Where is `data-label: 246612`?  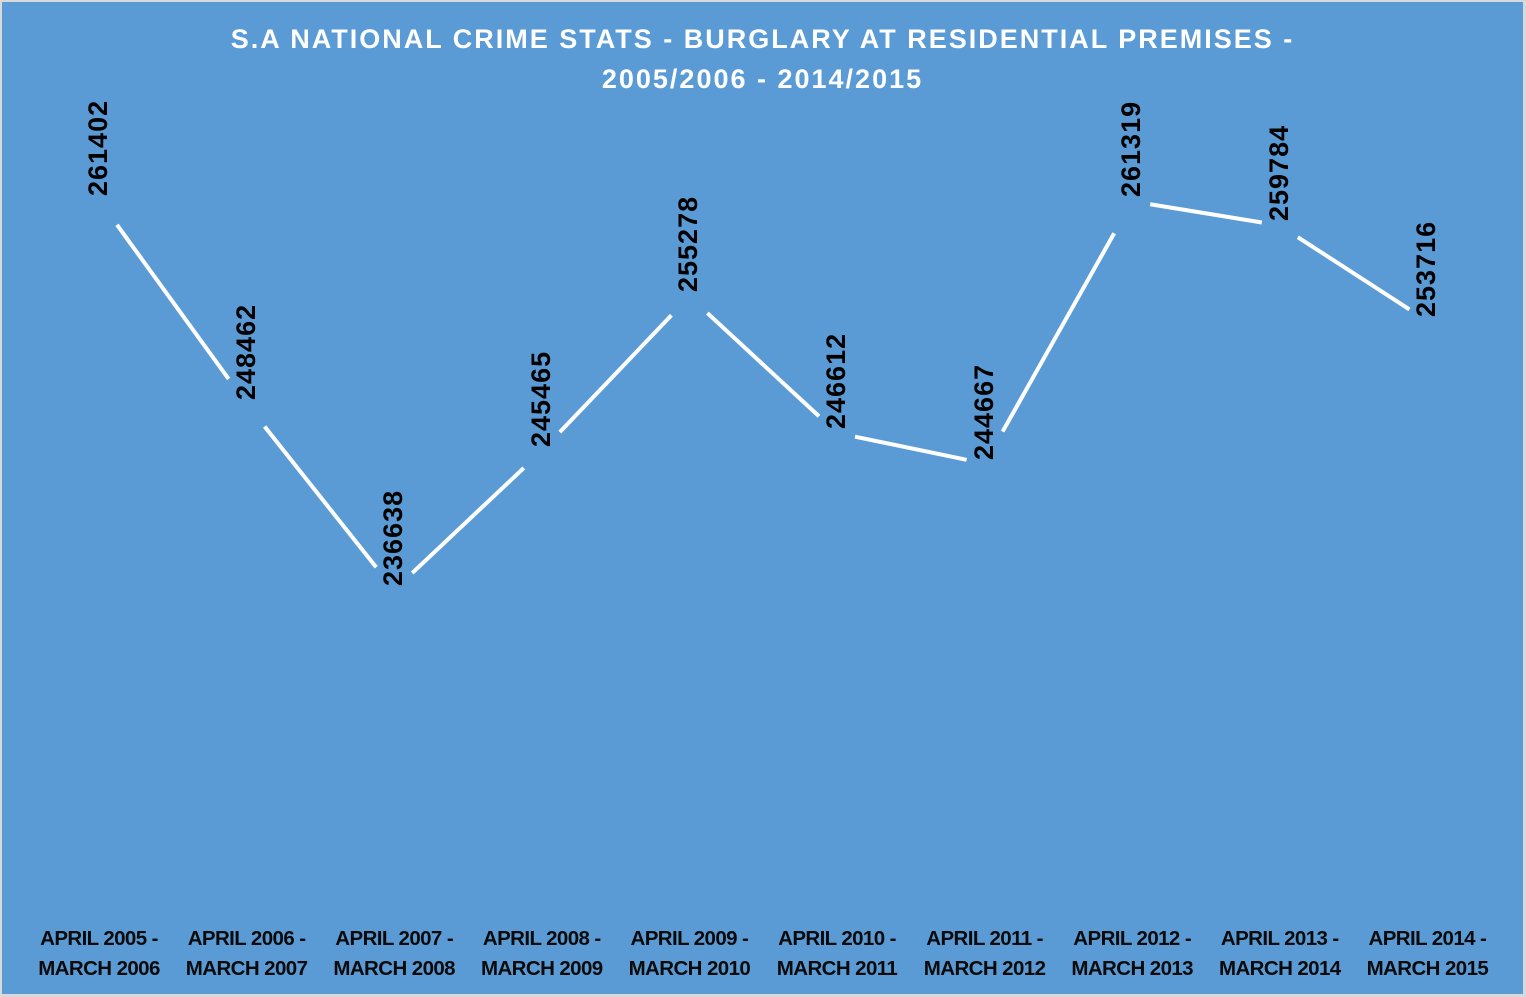 data-label: 246612 is located at coordinates (836, 380).